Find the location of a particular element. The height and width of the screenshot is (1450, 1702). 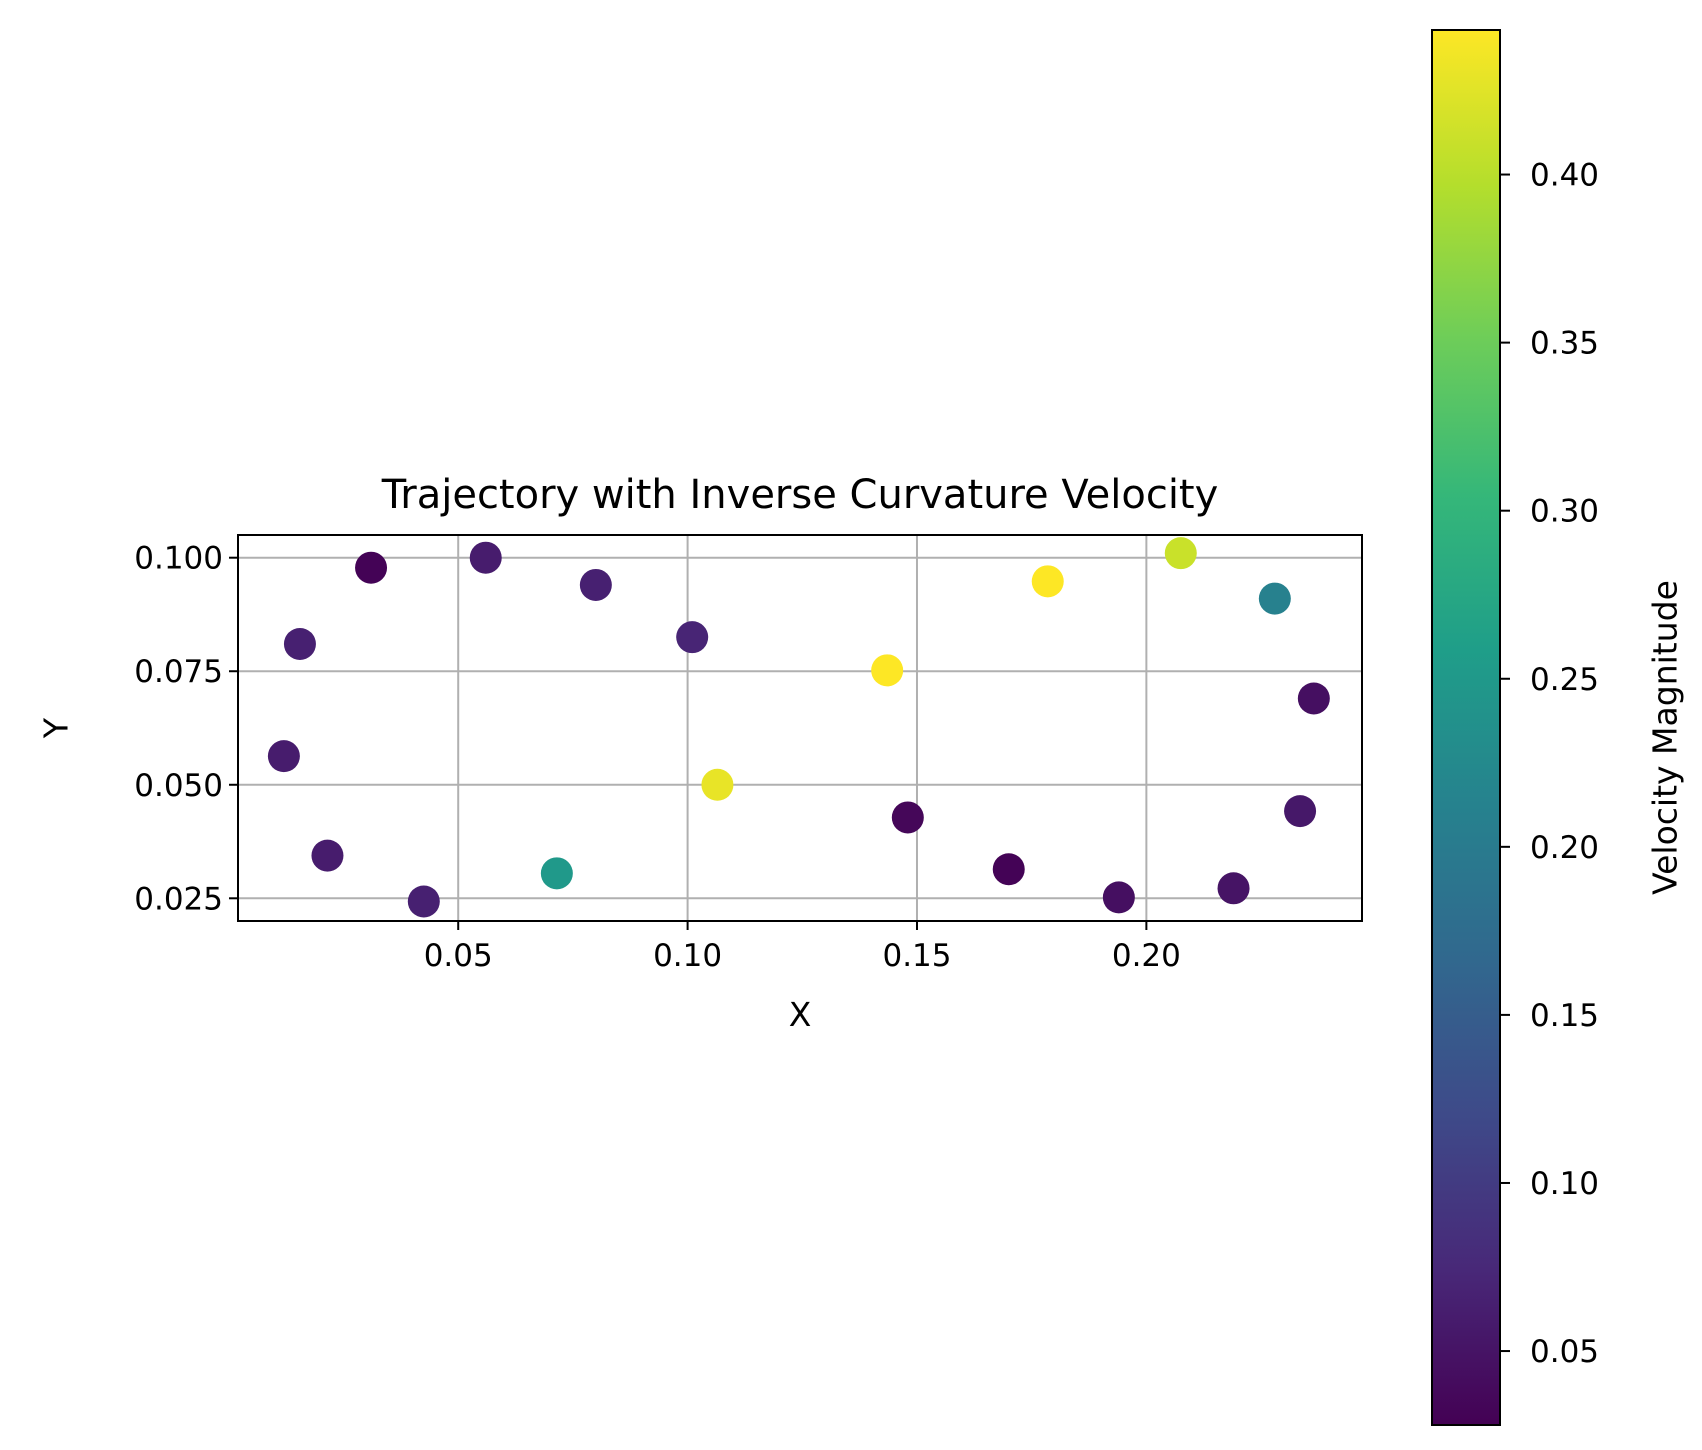

x-tick-label-2: 0.15 is located at coordinates (916, 956).